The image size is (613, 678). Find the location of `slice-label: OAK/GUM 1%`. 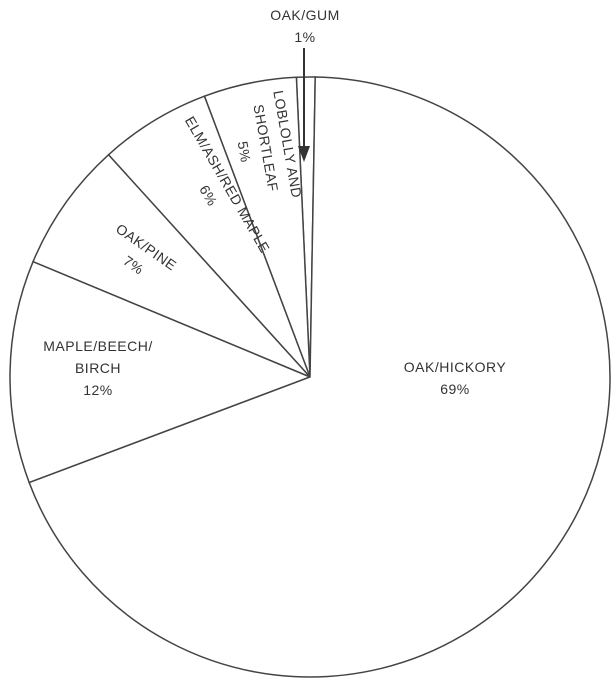

slice-label: OAK/GUM 1% is located at coordinates (305, 33).